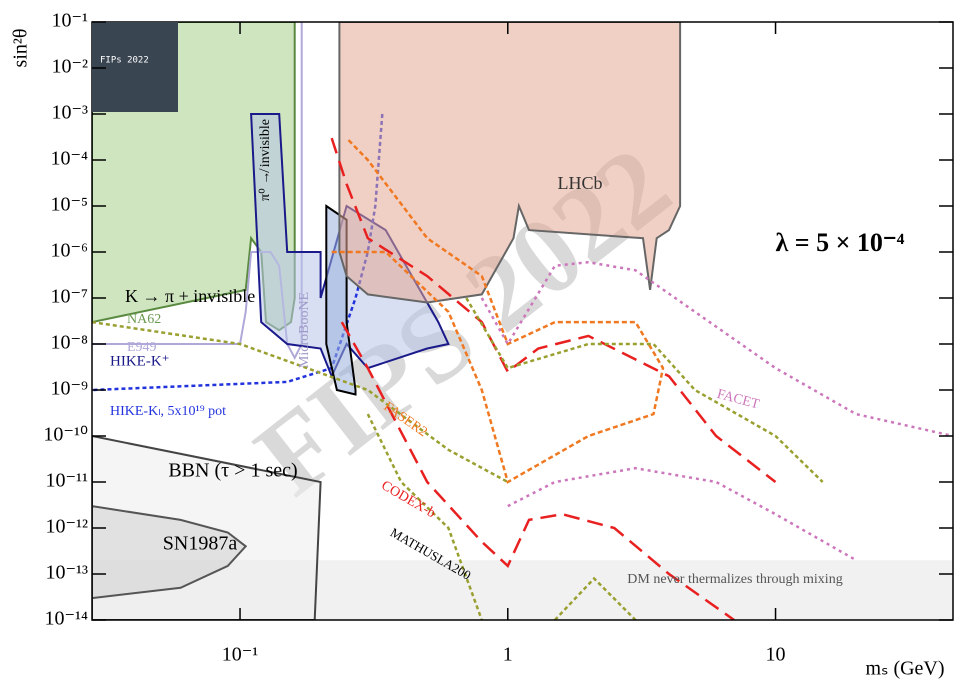 The width and height of the screenshot is (968, 691). What do you see at coordinates (69, 67) in the screenshot?
I see `y-tick-label: 10⁻²` at bounding box center [69, 67].